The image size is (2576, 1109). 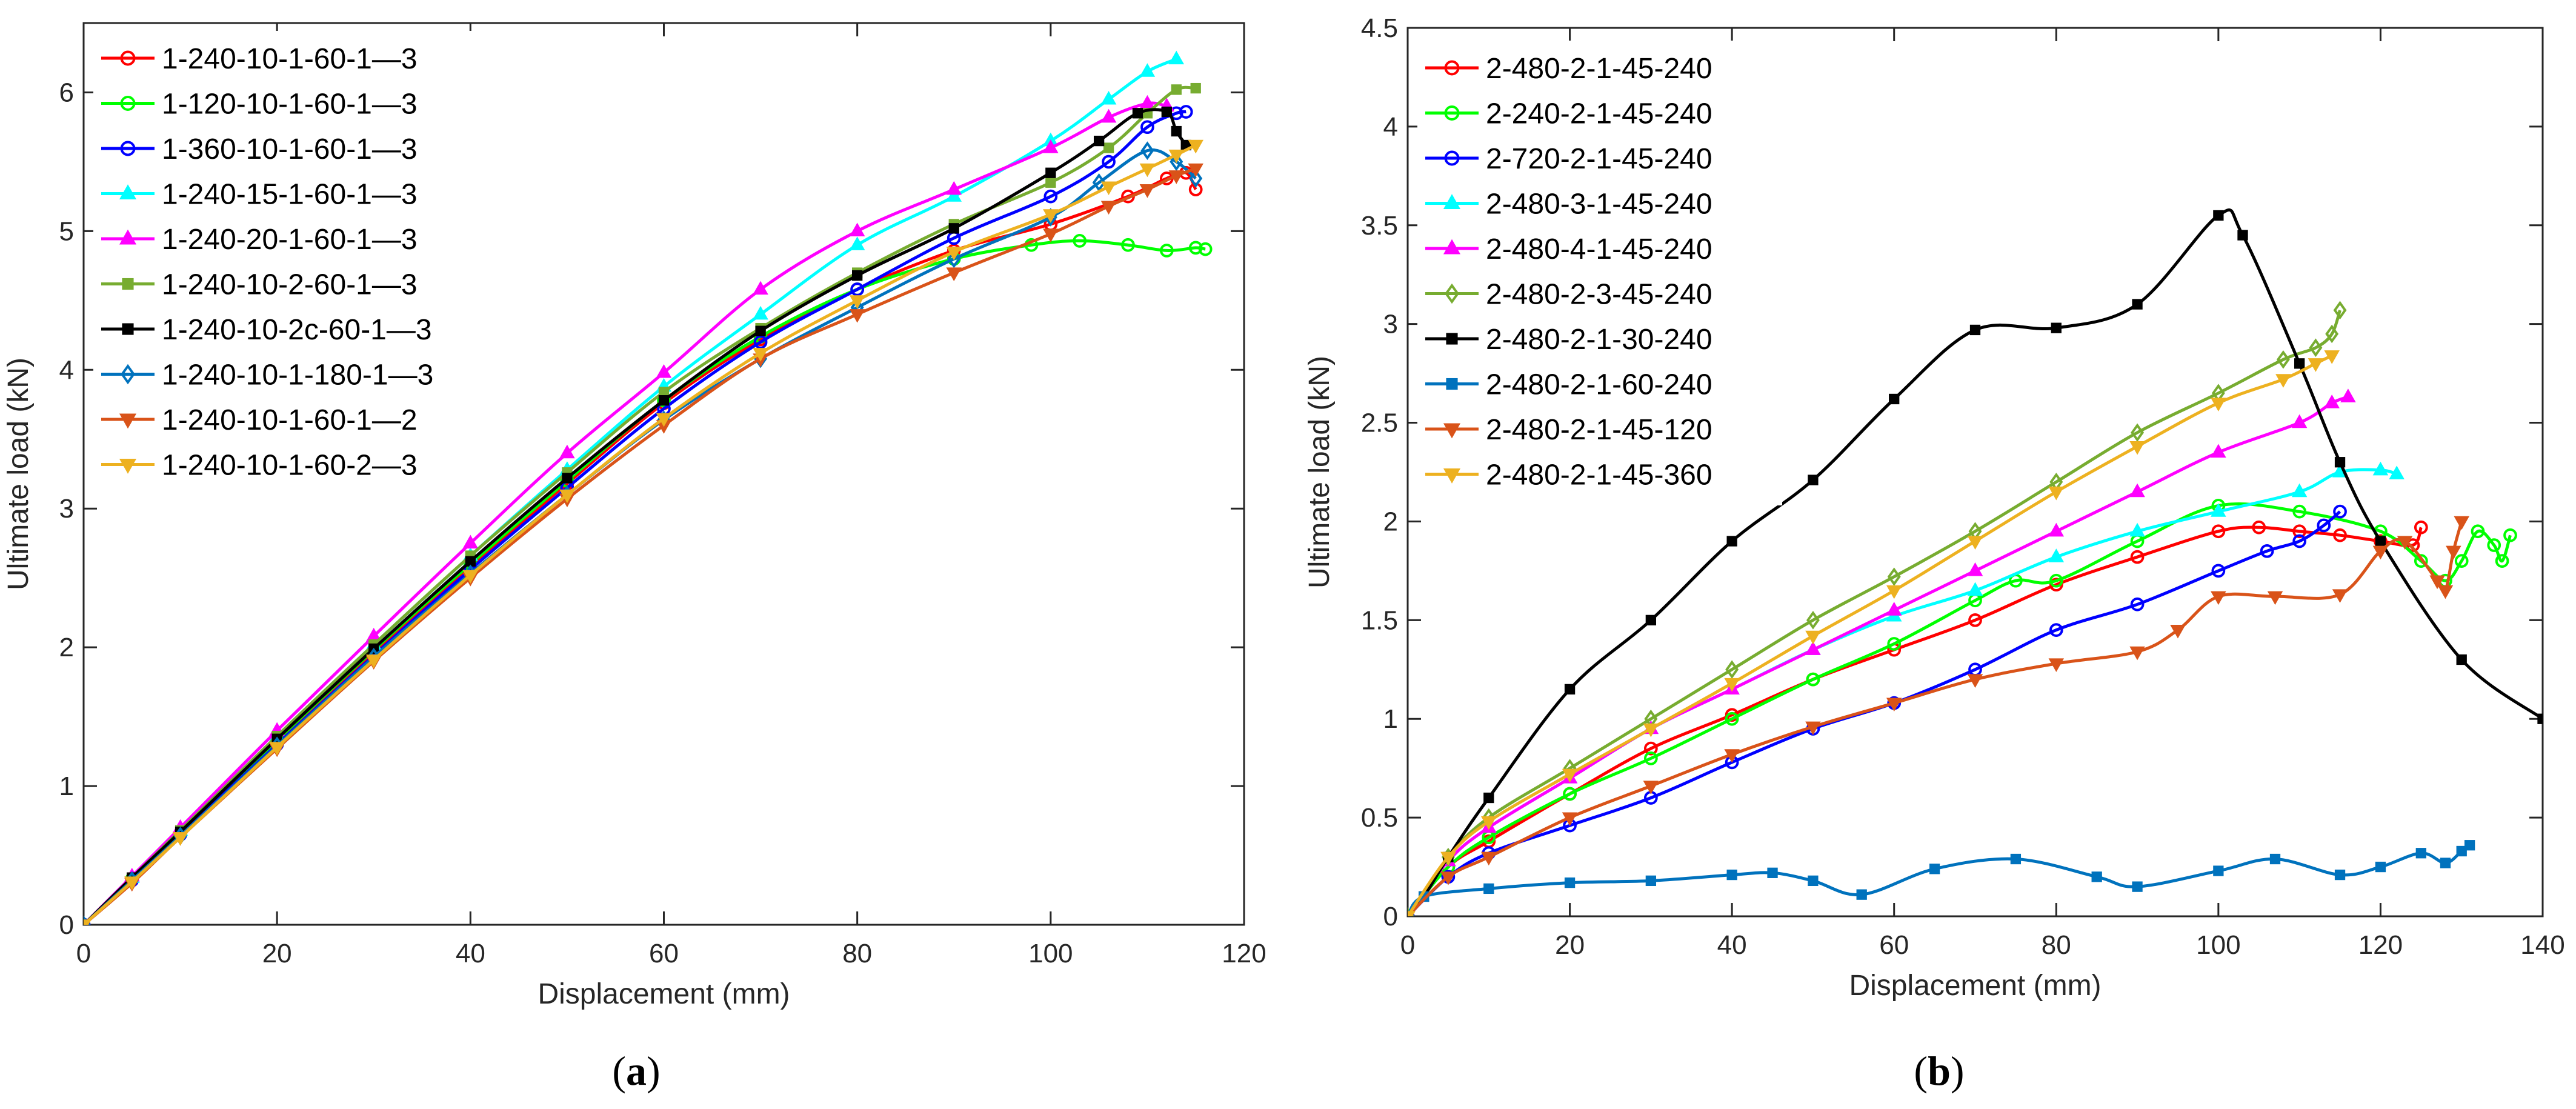 What do you see at coordinates (1390, 719) in the screenshot?
I see `y-tick-label: 1` at bounding box center [1390, 719].